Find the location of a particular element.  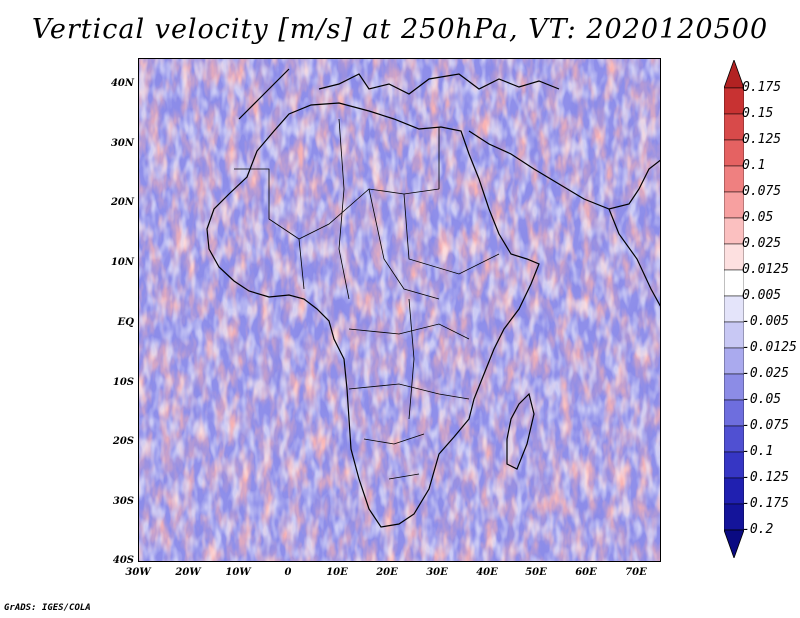

colorbar-tick-label: -0.005 is located at coordinates (765, 321).